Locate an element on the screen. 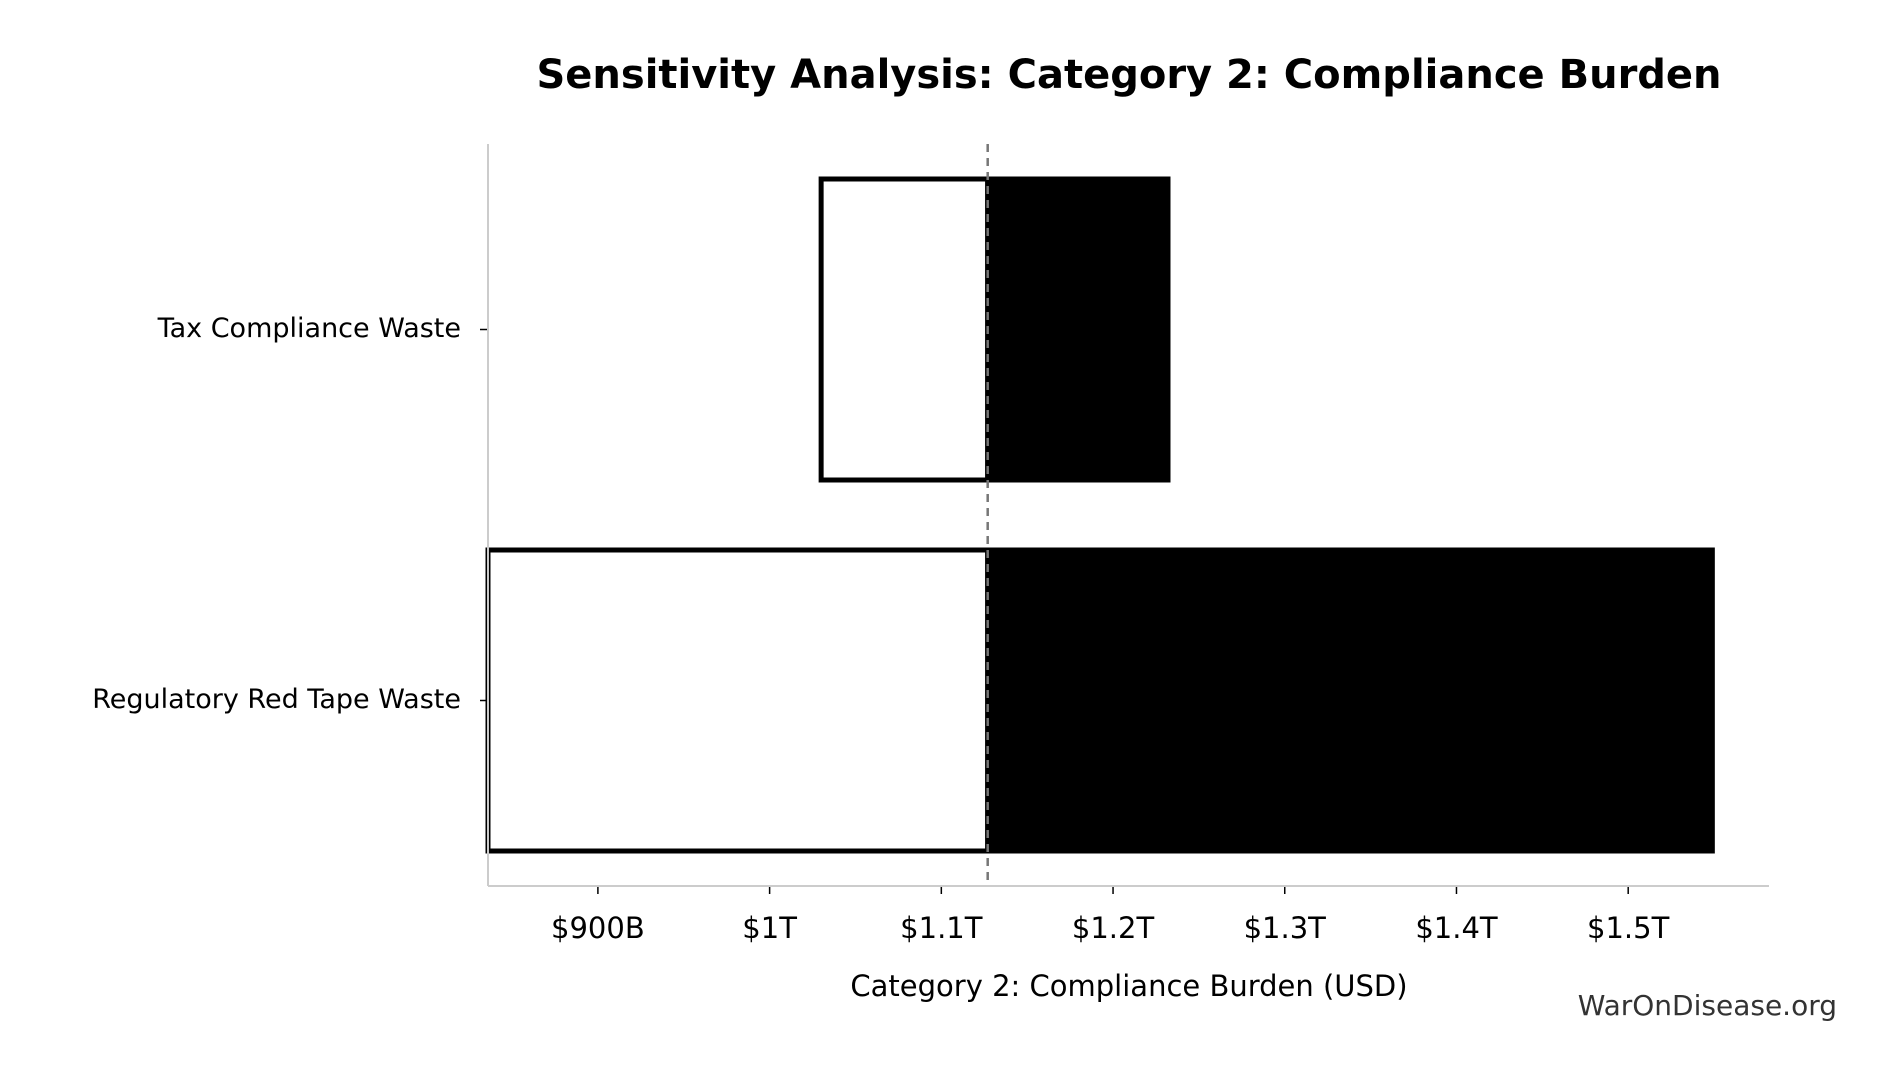 The height and width of the screenshot is (1075, 1886). watermark: WarOnDisease.org is located at coordinates (1707, 1005).